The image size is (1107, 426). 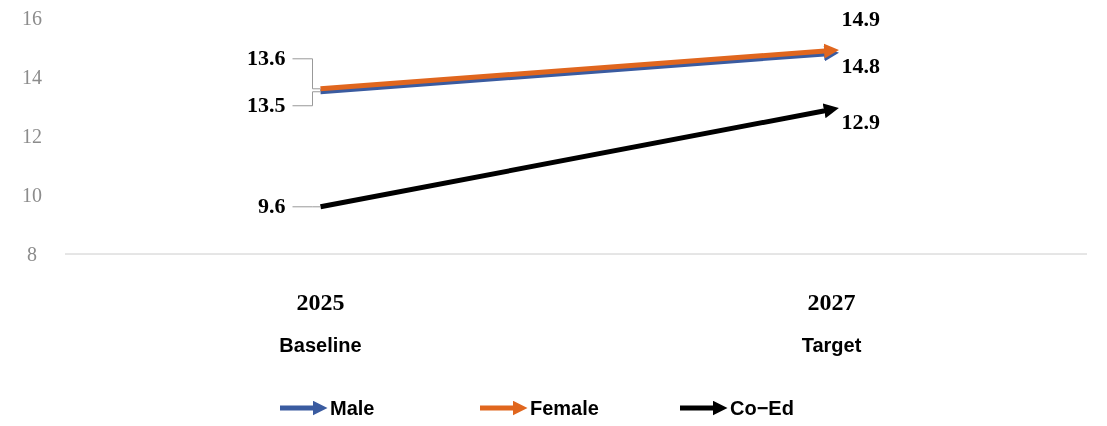 What do you see at coordinates (352, 408) in the screenshot?
I see `legend-label: Male` at bounding box center [352, 408].